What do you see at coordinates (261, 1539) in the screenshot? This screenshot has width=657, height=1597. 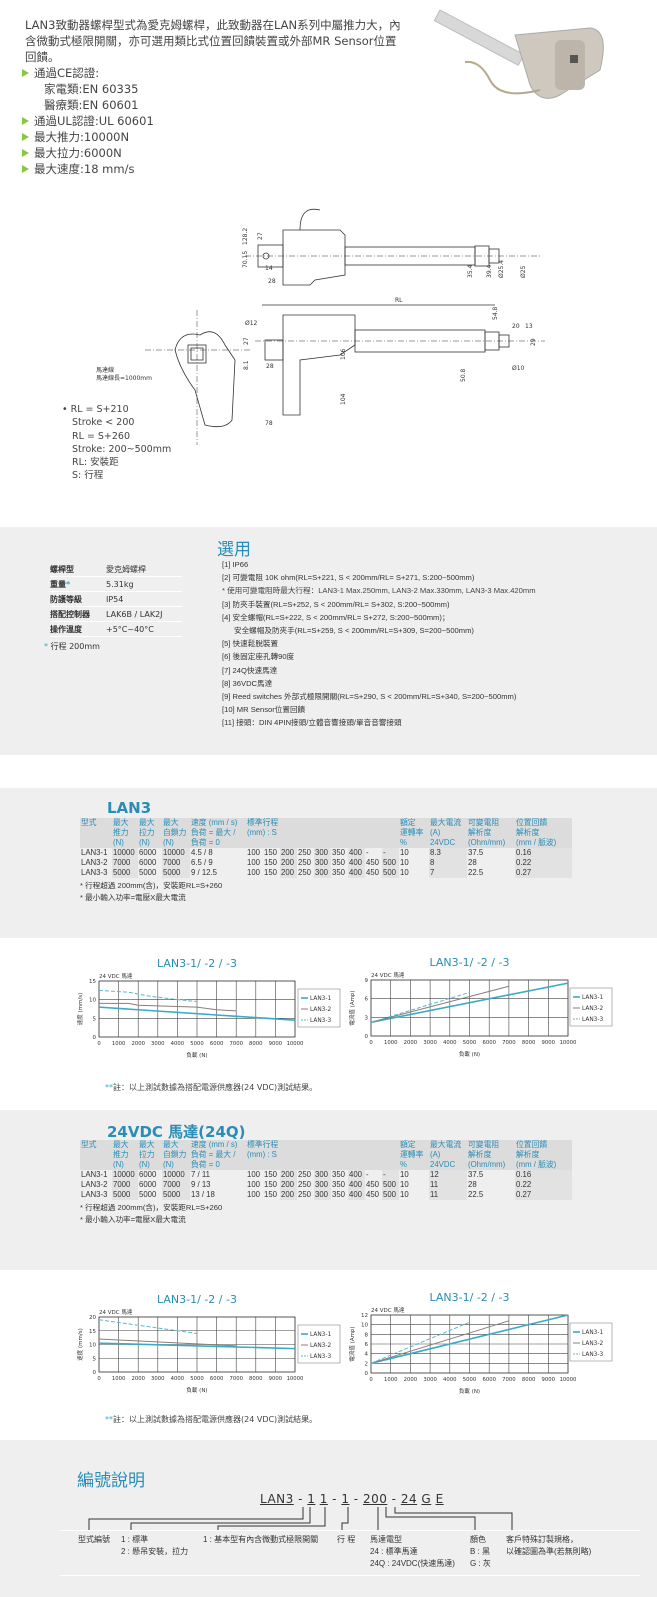 I see `label-switch: 1 : 基本型有內含微動式極限開關` at bounding box center [261, 1539].